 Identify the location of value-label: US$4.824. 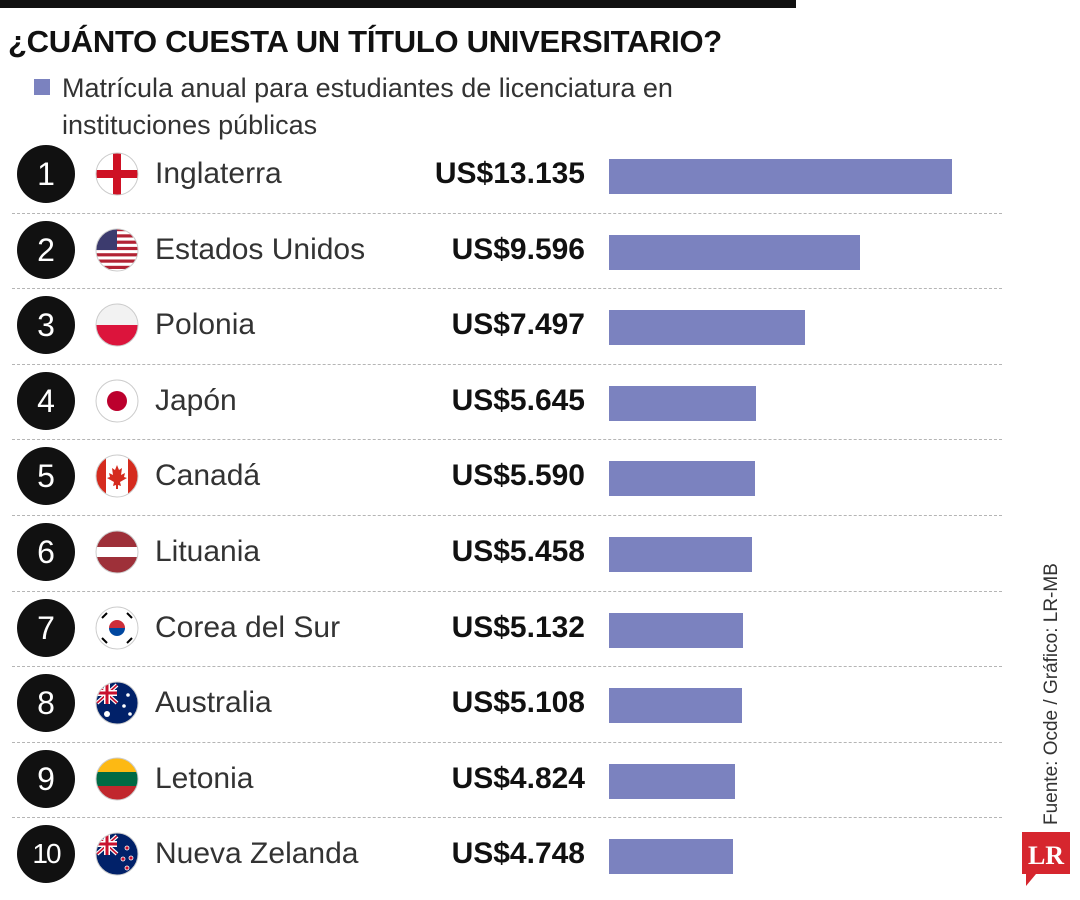
(518, 778).